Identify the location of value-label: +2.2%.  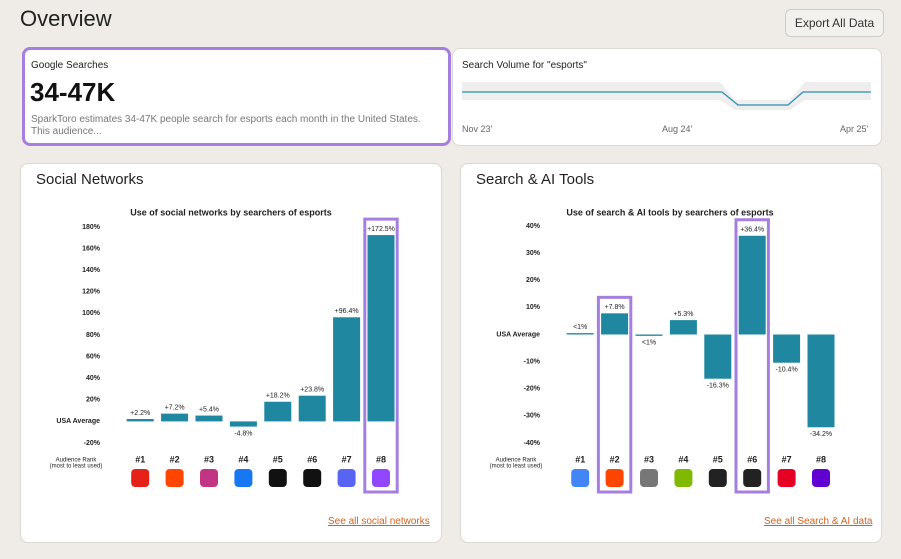
(140, 413).